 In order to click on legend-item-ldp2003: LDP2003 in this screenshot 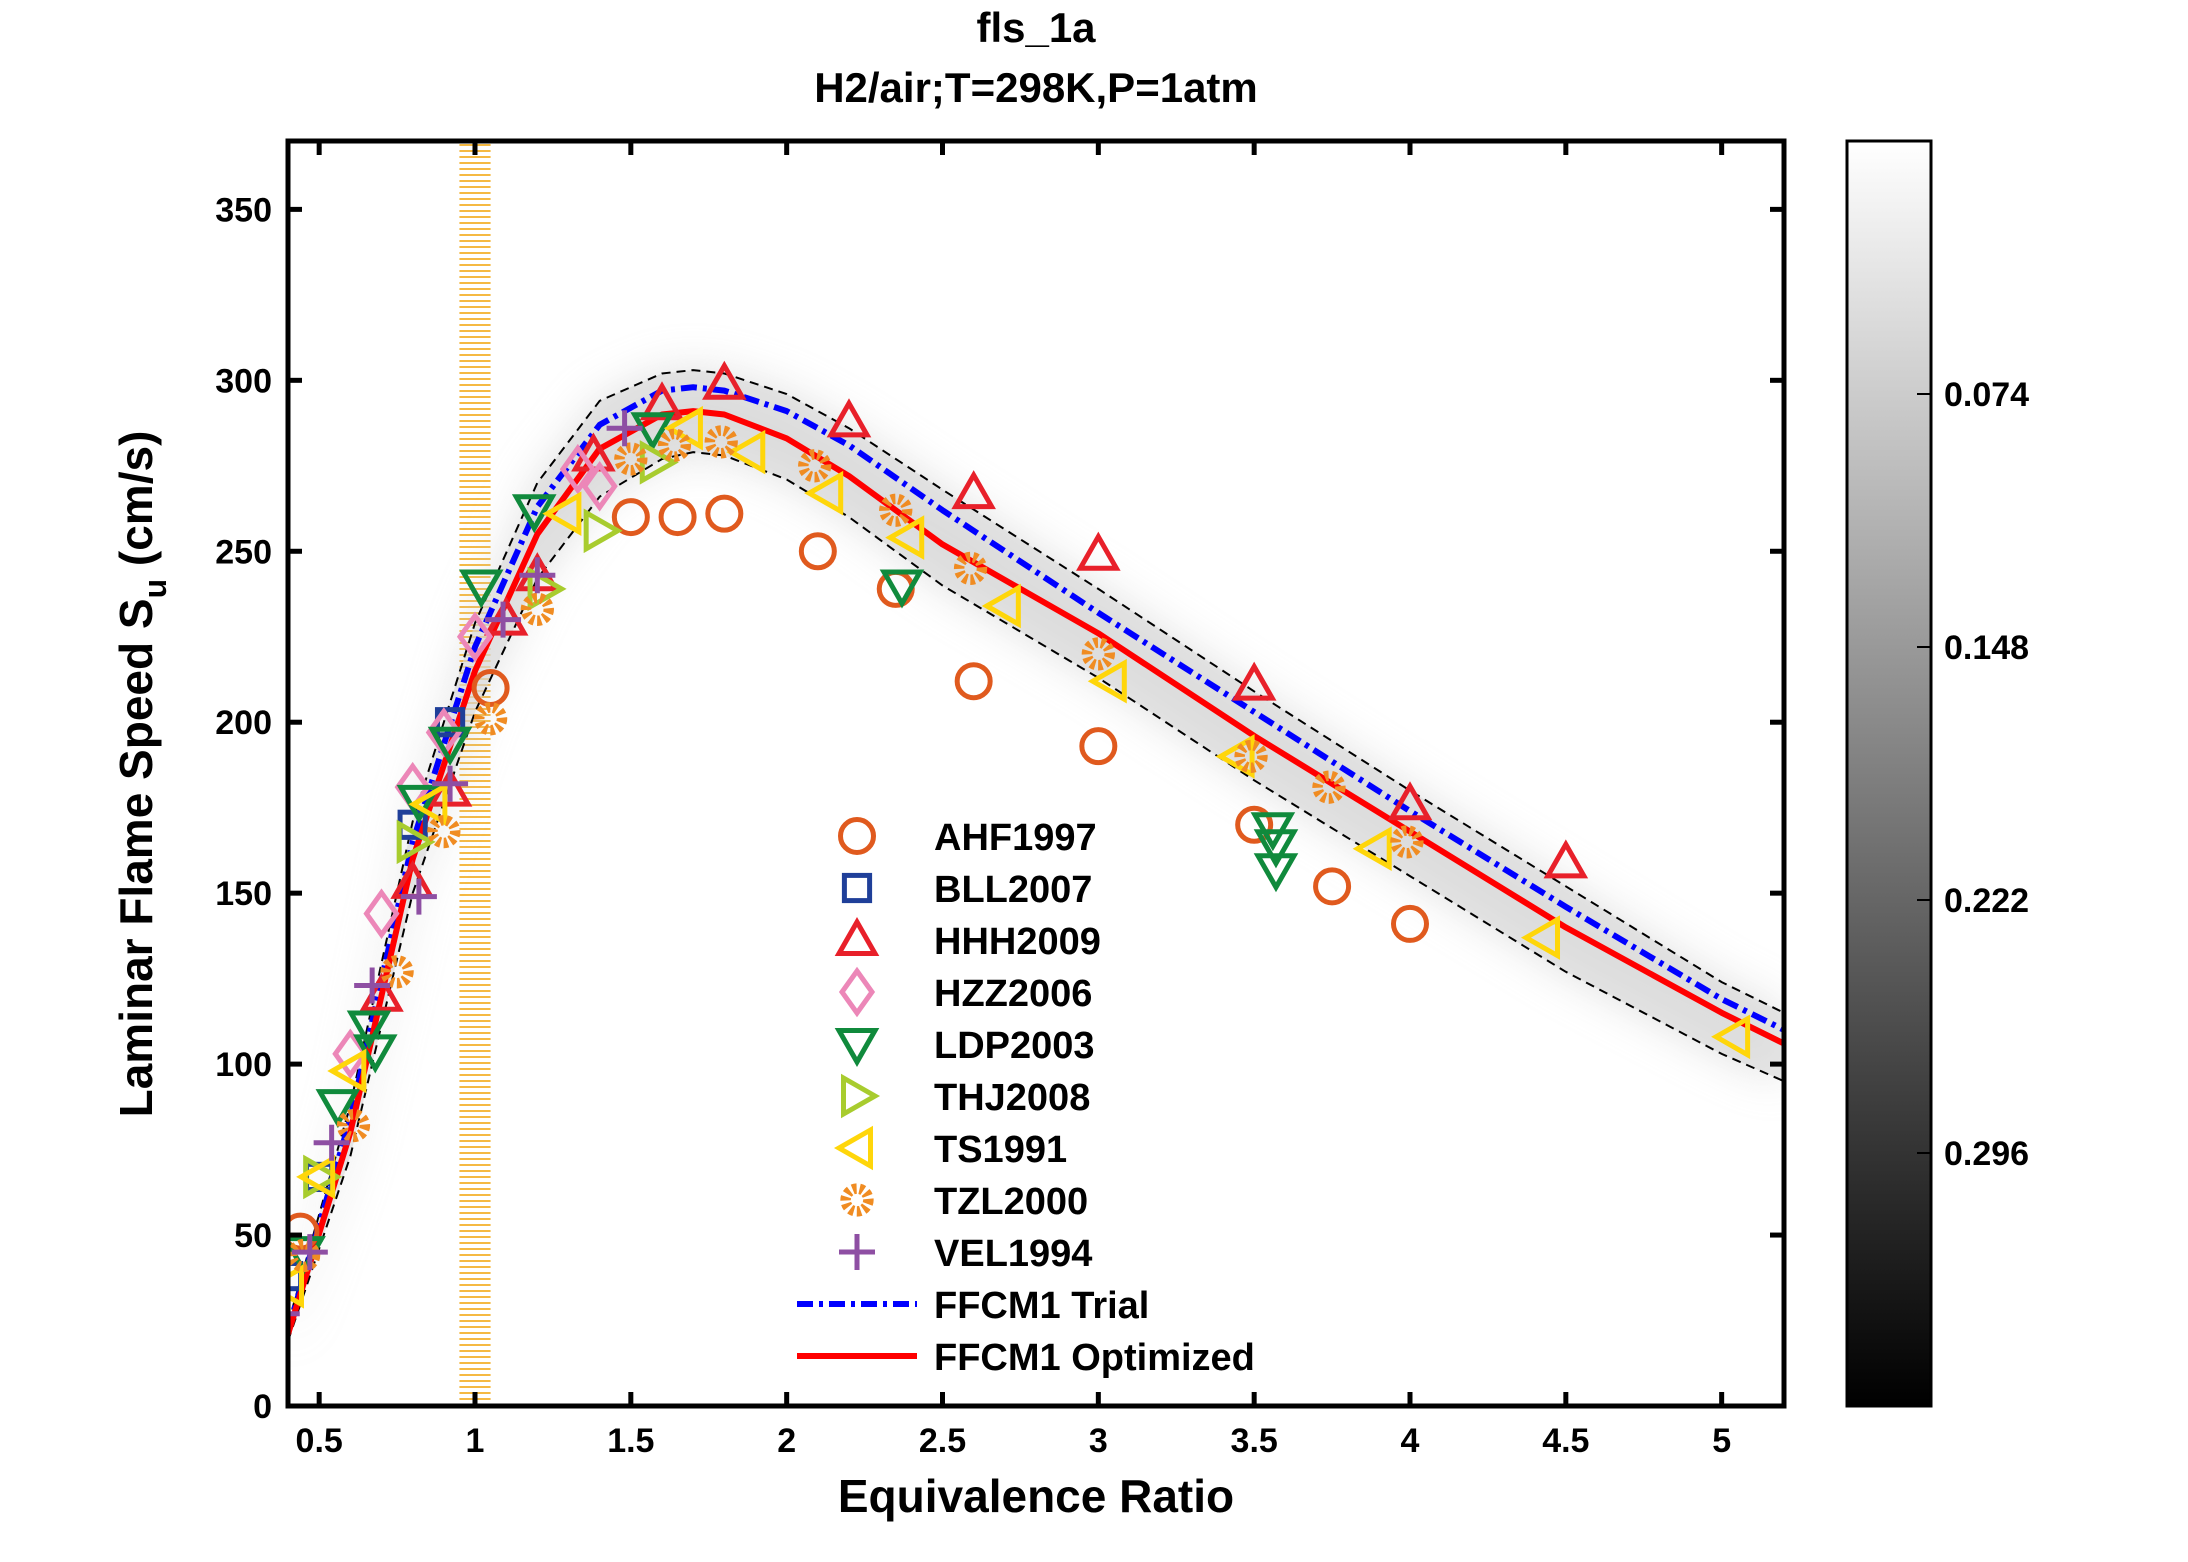, I will do `click(964, 1046)`.